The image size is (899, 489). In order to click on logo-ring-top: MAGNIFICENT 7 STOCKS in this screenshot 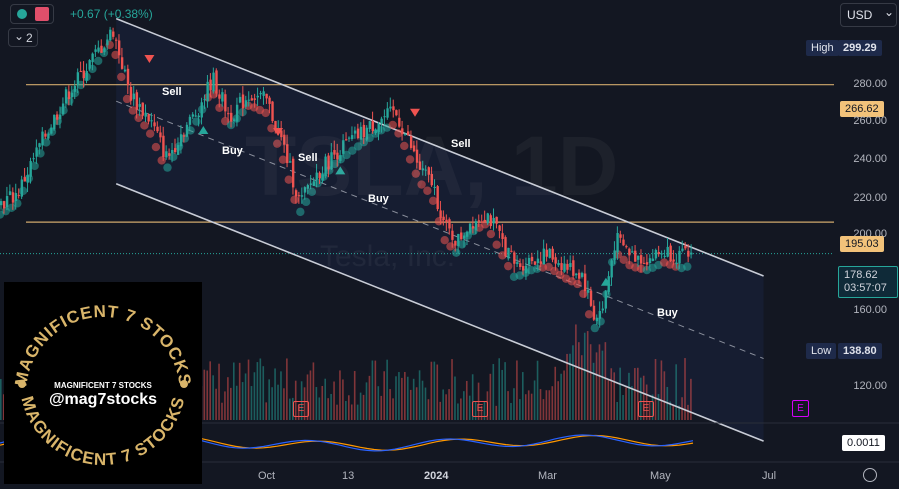, I will do `click(103, 345)`.